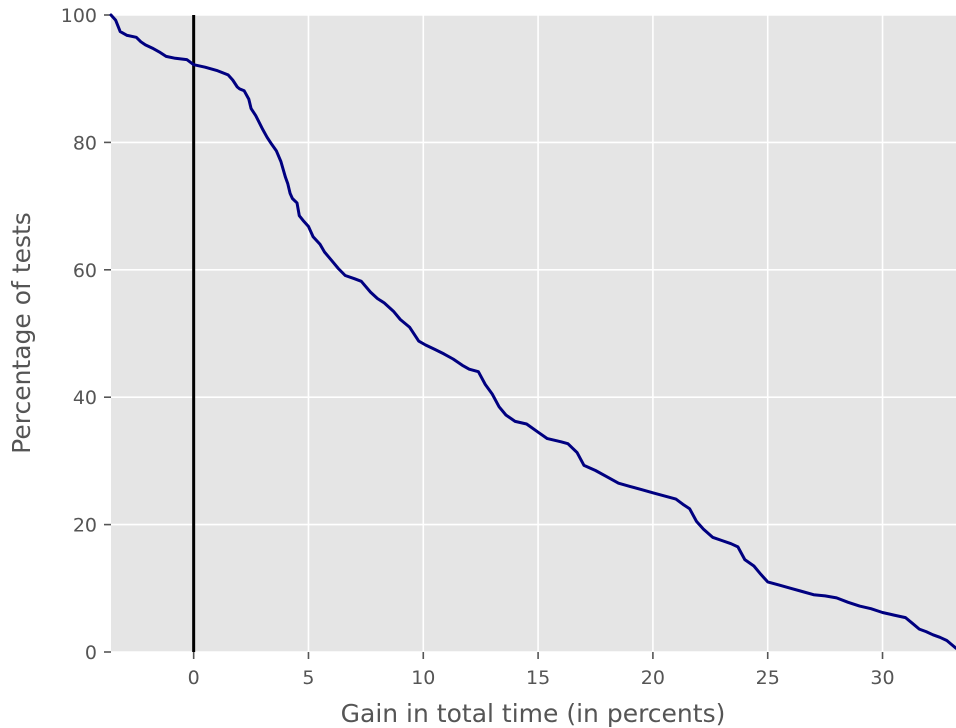 This screenshot has height=728, width=956. I want to click on x-tick-label: 25, so click(768, 678).